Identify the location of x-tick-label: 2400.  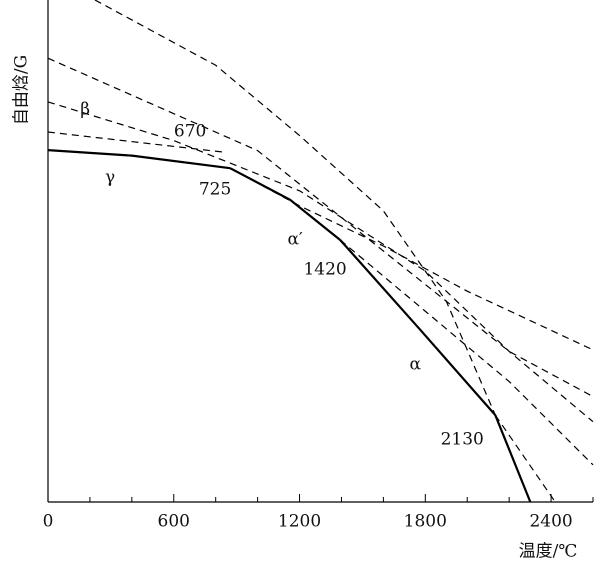
(550, 522).